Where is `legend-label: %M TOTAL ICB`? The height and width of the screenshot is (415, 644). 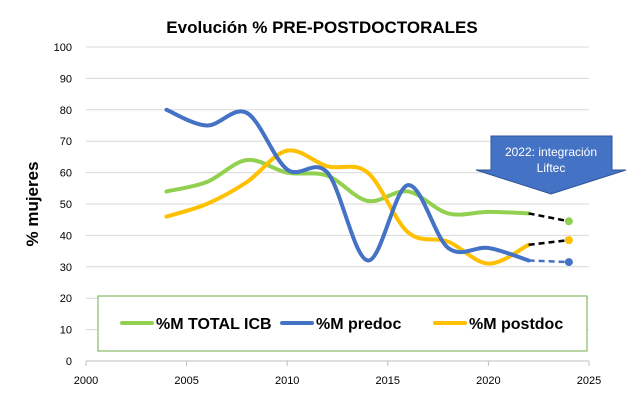
legend-label: %M TOTAL ICB is located at coordinates (214, 324).